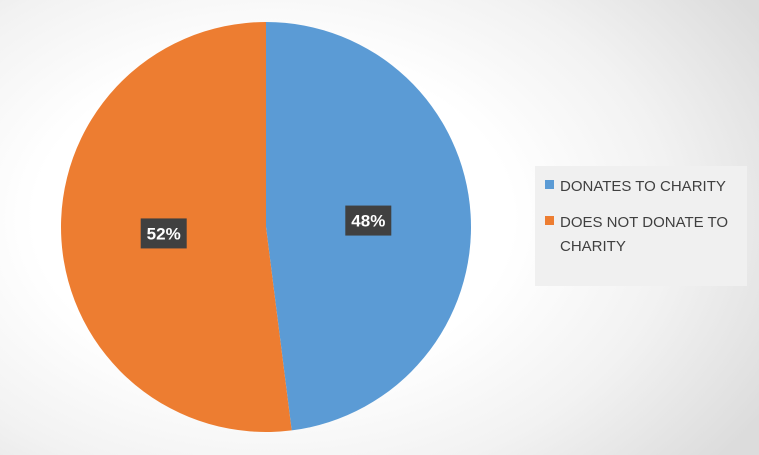  I want to click on data-label-1: 52%, so click(164, 233).